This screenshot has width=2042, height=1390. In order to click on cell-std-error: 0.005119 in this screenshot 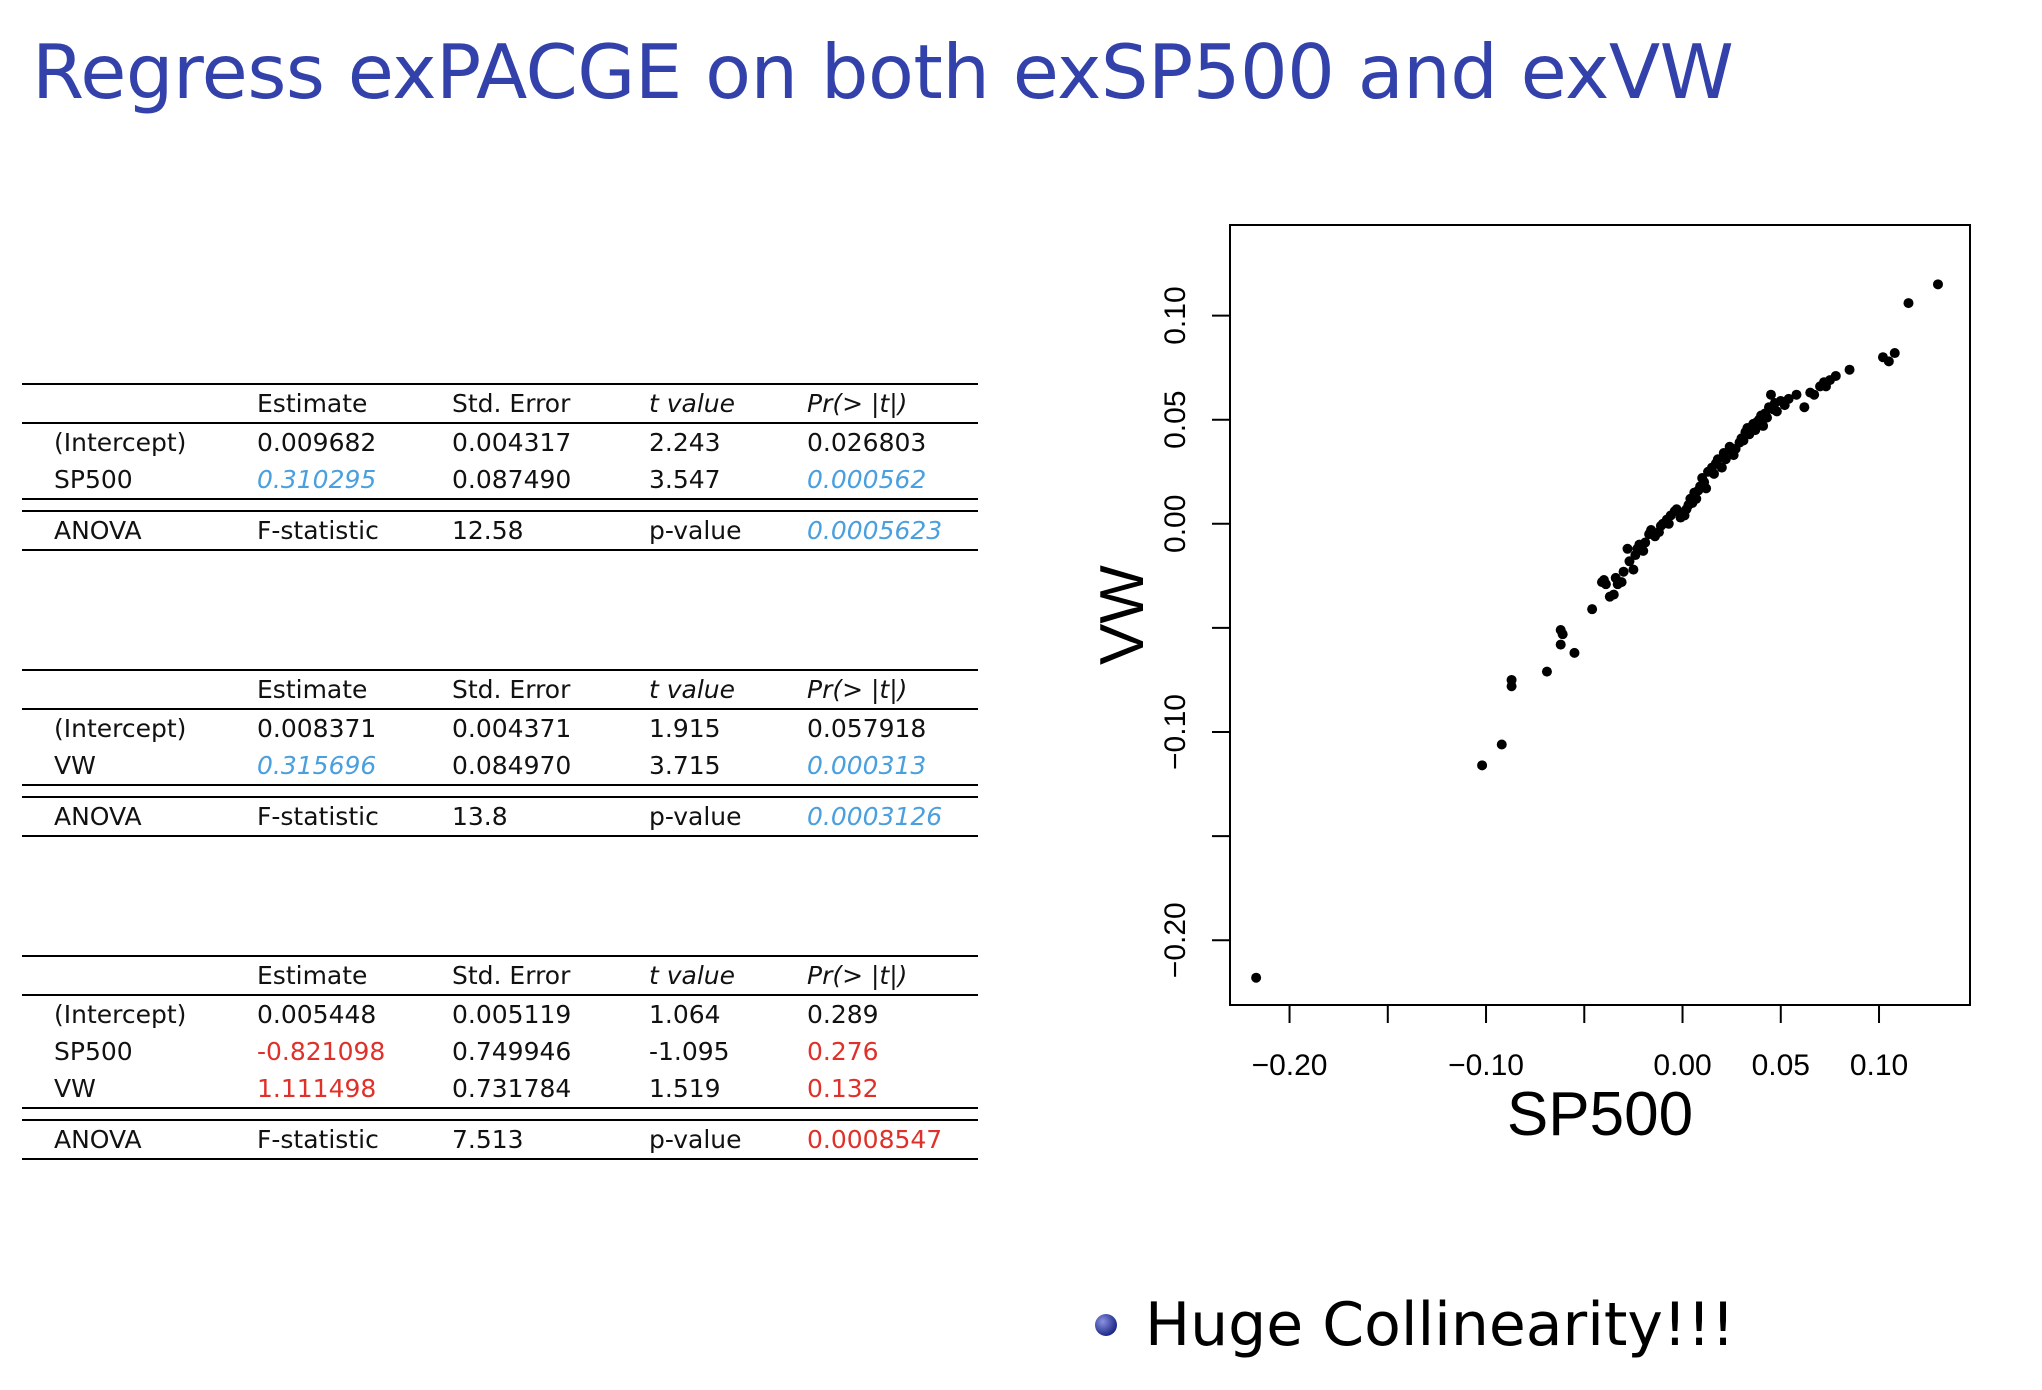, I will do `click(512, 1014)`.